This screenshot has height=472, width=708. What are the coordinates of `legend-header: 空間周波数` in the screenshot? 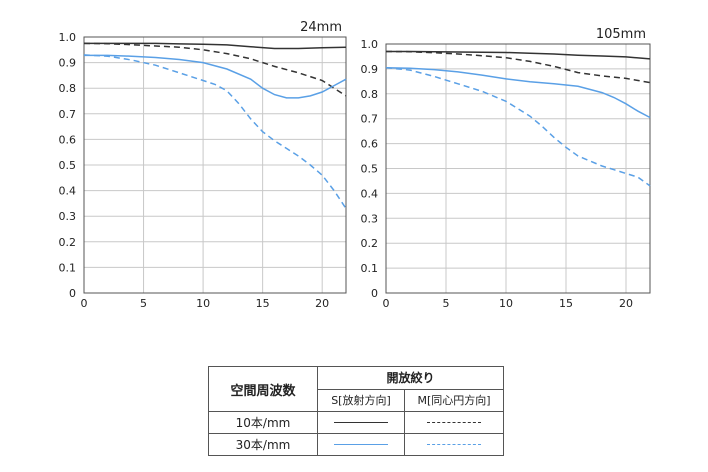 It's located at (263, 389).